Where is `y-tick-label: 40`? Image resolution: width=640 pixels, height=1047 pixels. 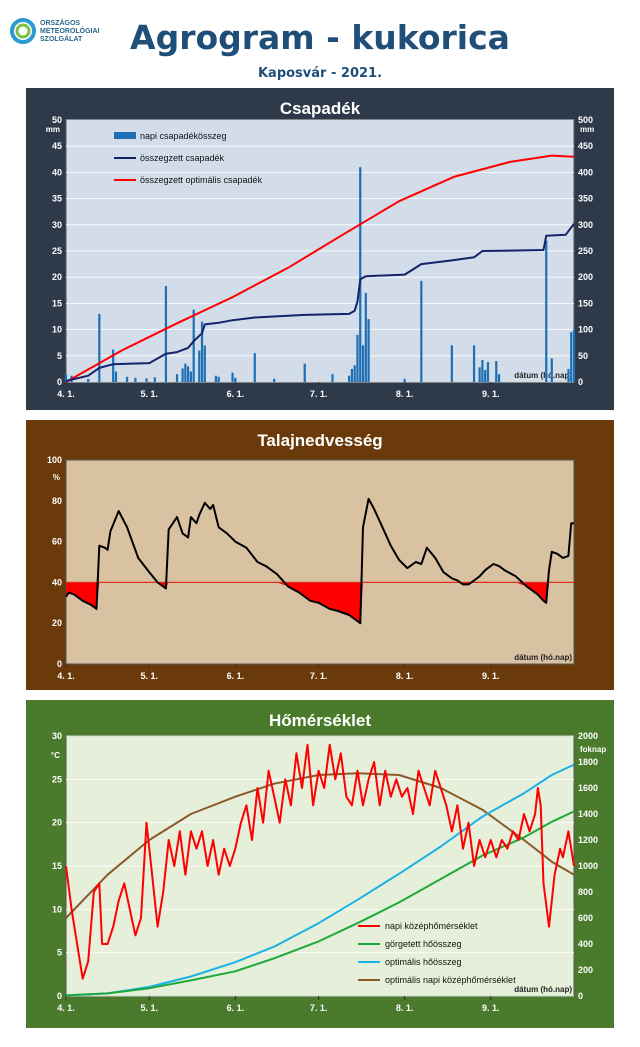
y-tick-label: 40 is located at coordinates (57, 172).